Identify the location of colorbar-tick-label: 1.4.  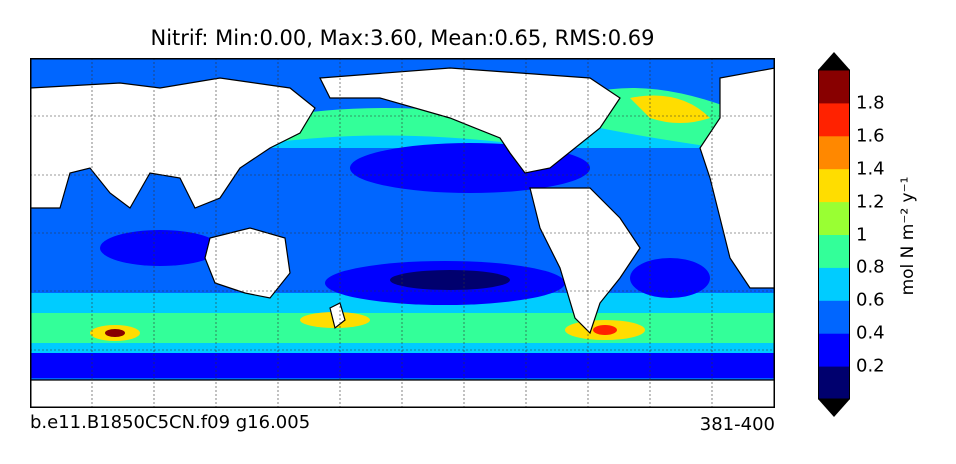
(870, 169).